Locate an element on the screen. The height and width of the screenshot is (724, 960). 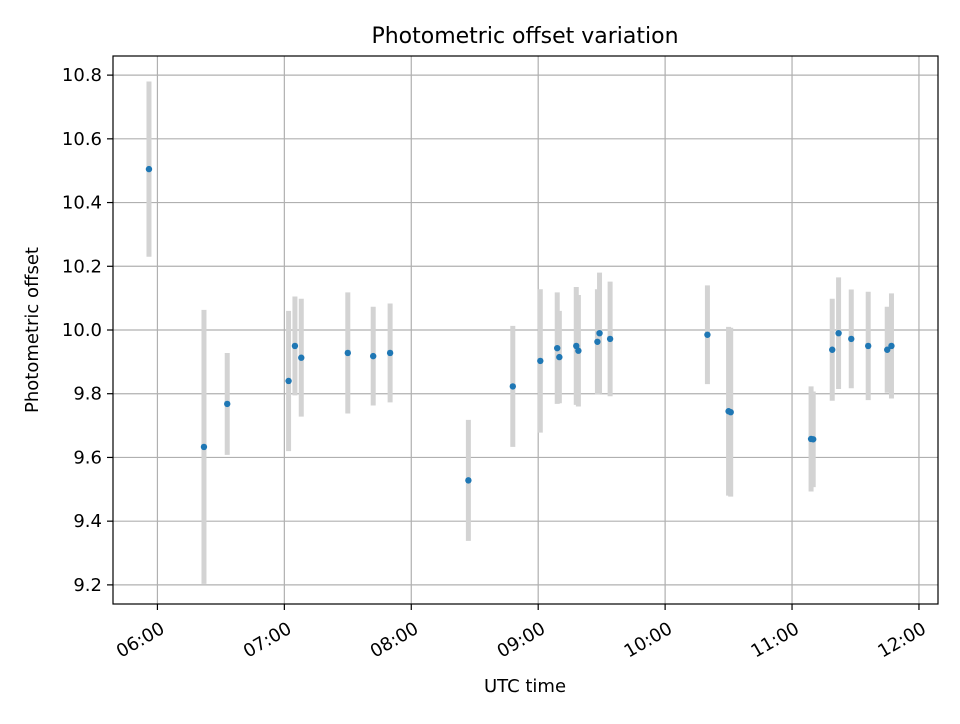
y-tick-label: 9.2 is located at coordinates (87, 585).